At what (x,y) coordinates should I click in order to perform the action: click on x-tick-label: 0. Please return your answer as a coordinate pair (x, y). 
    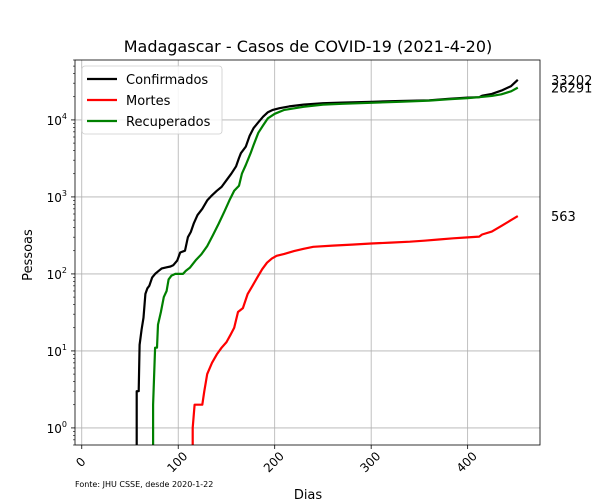
    Looking at the image, I should click on (80, 462).